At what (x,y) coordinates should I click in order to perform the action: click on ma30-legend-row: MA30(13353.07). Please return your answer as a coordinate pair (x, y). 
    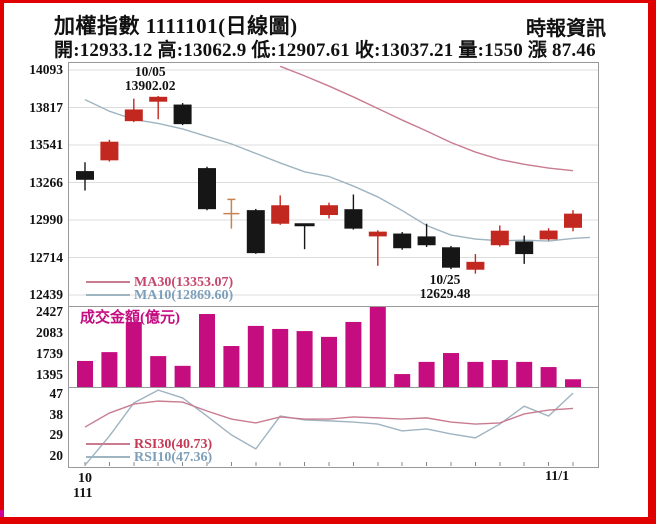
    Looking at the image, I should click on (160, 282).